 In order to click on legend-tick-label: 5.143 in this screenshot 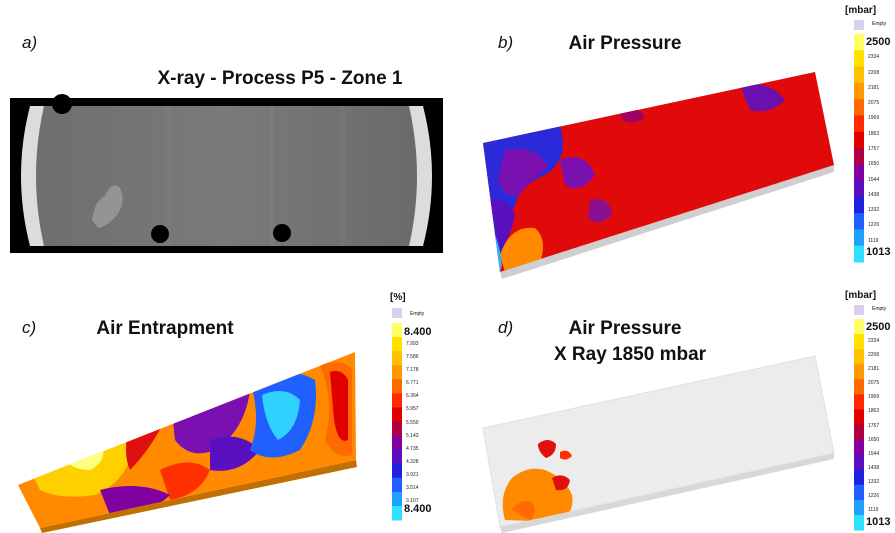, I will do `click(412, 435)`.